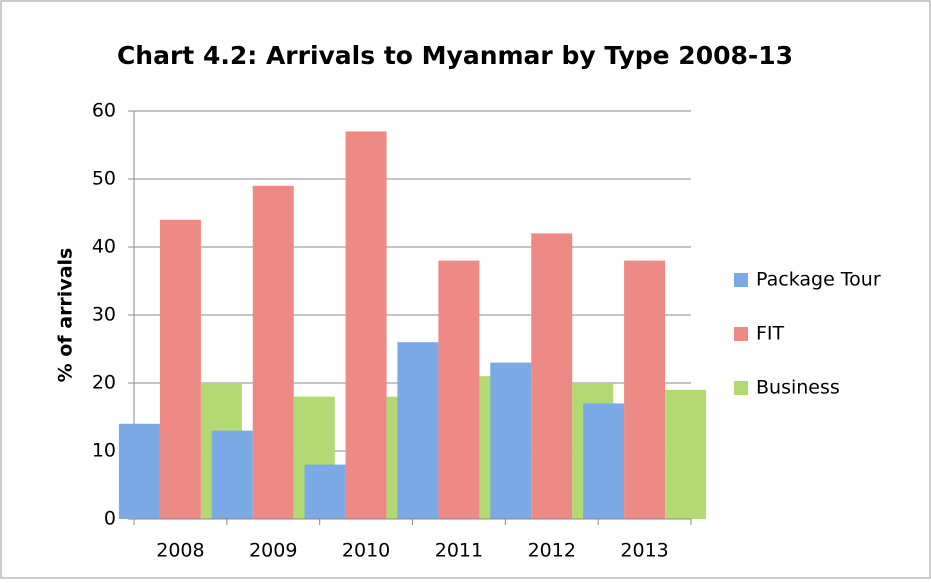  Describe the element at coordinates (104, 451) in the screenshot. I see `y-tick-label: 10` at that location.